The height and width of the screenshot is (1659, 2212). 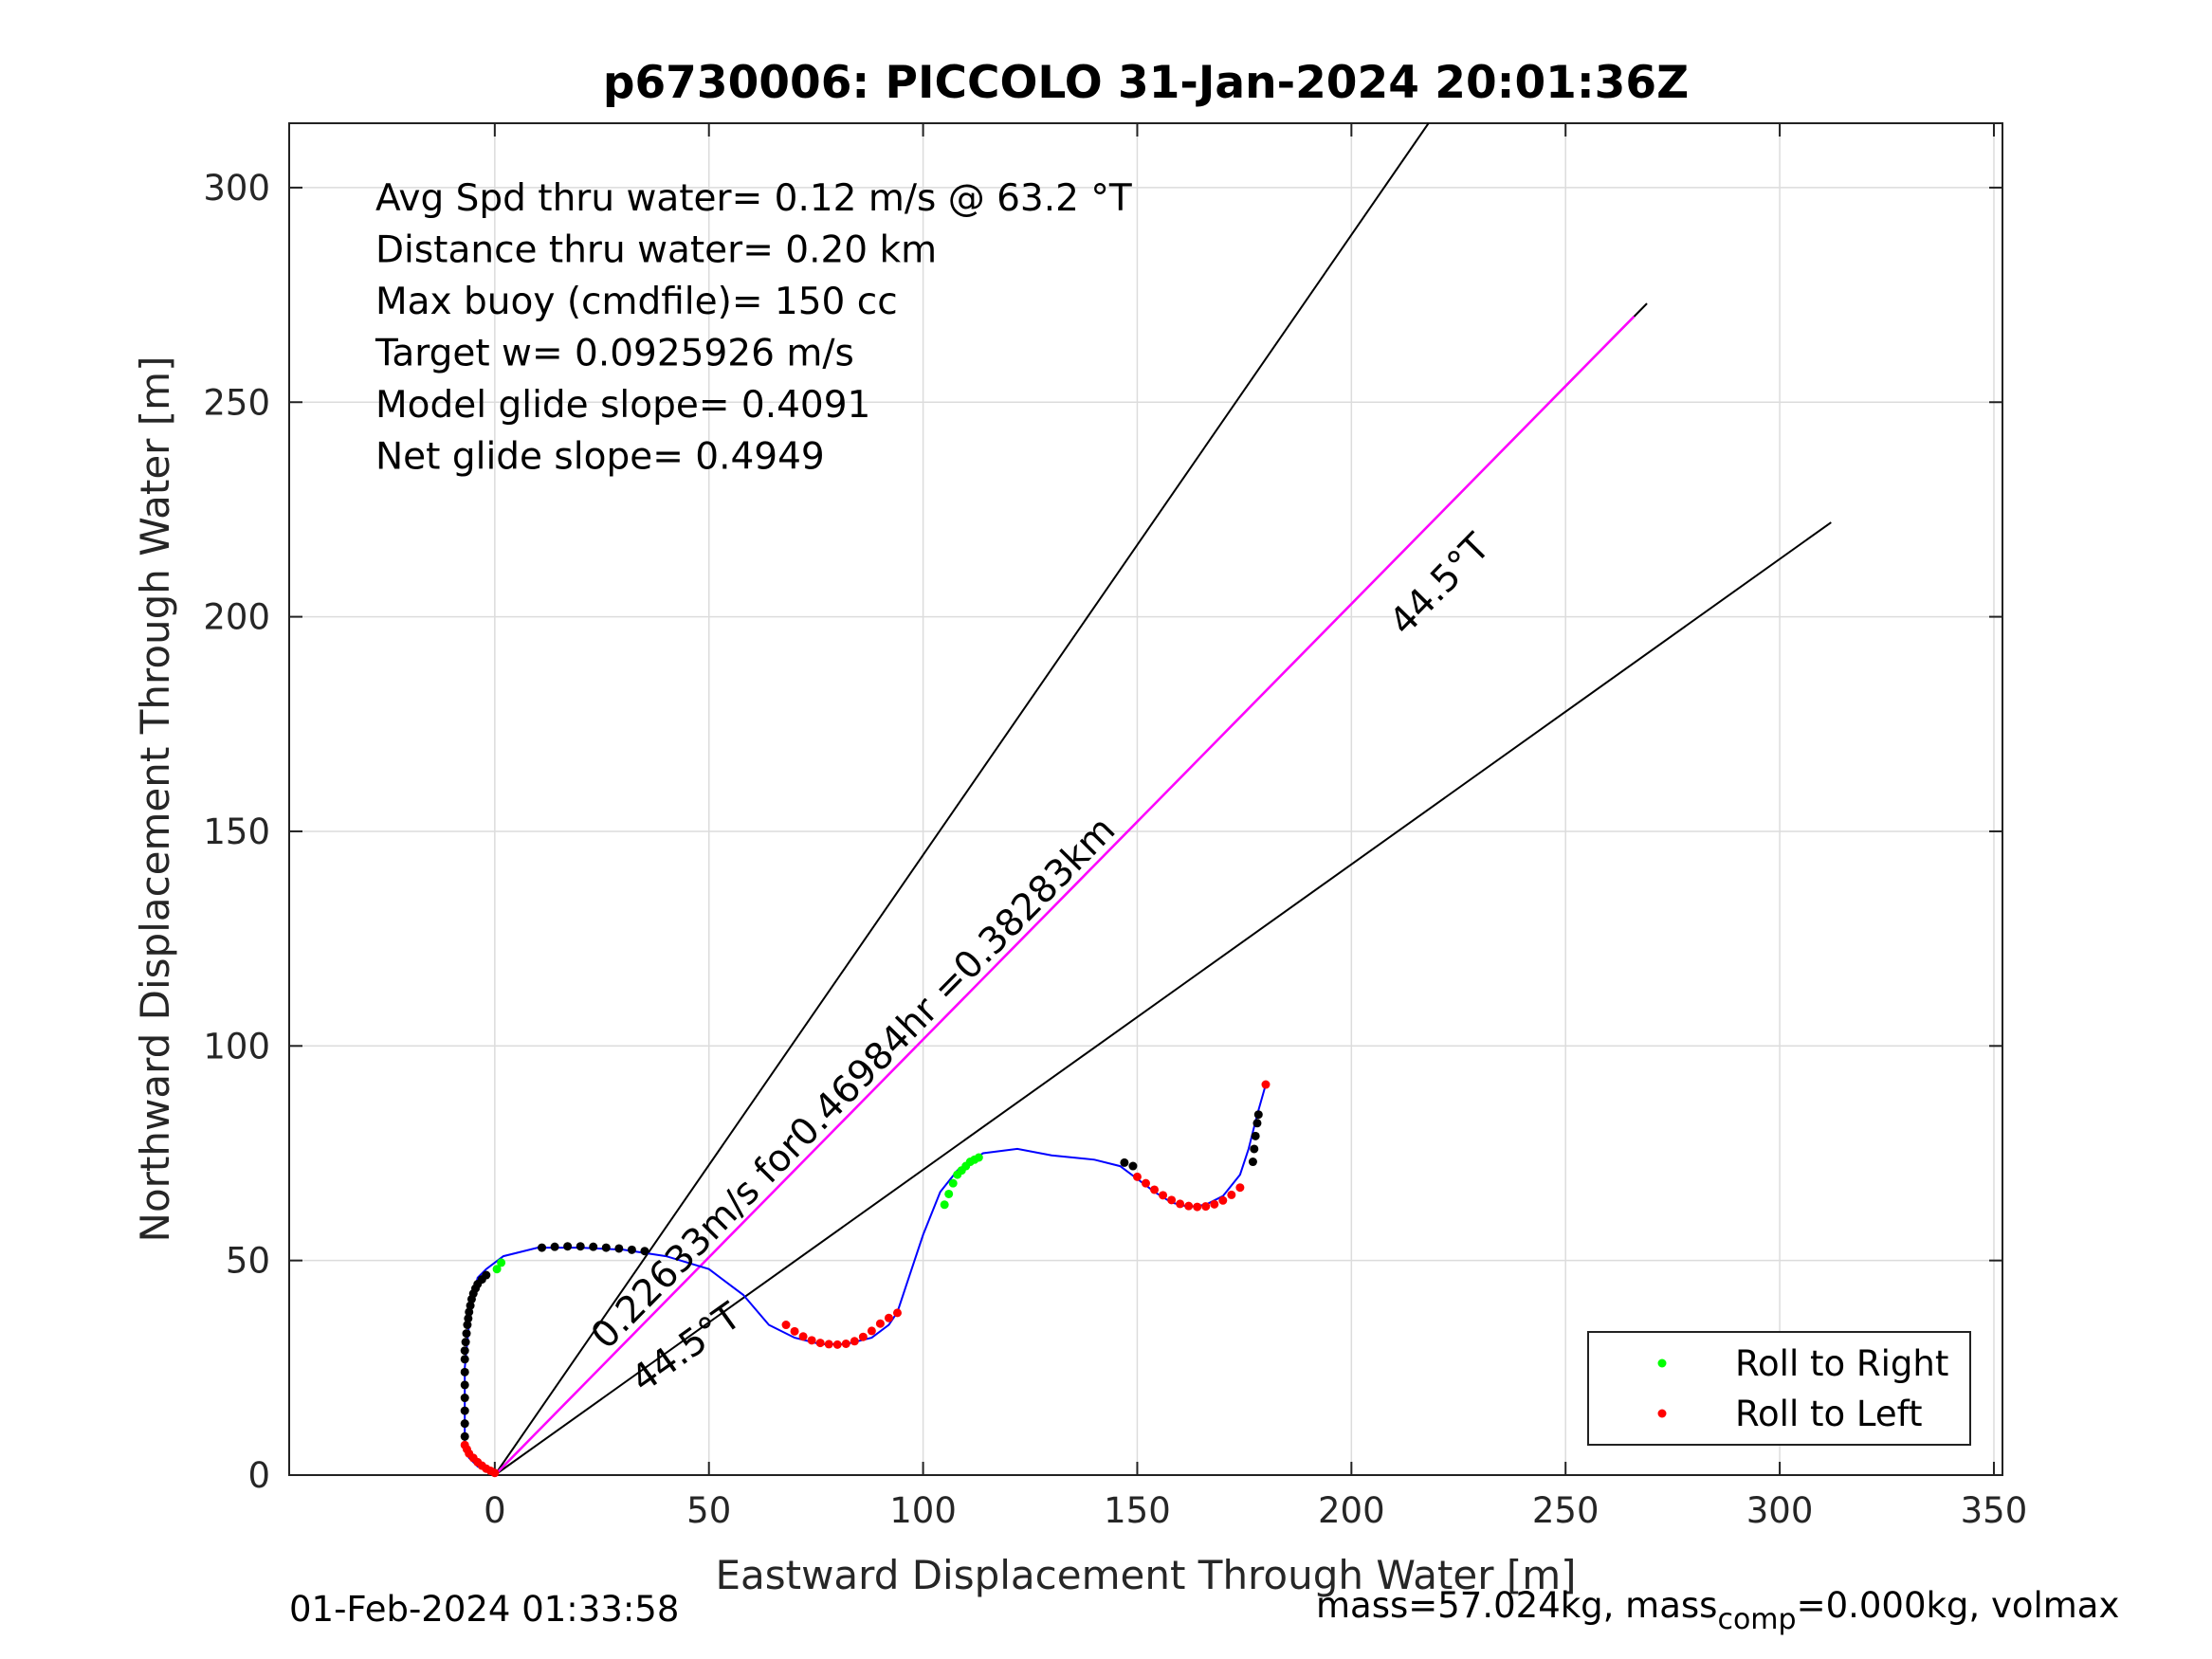 I want to click on y-tick-label: 150, so click(x=236, y=831).